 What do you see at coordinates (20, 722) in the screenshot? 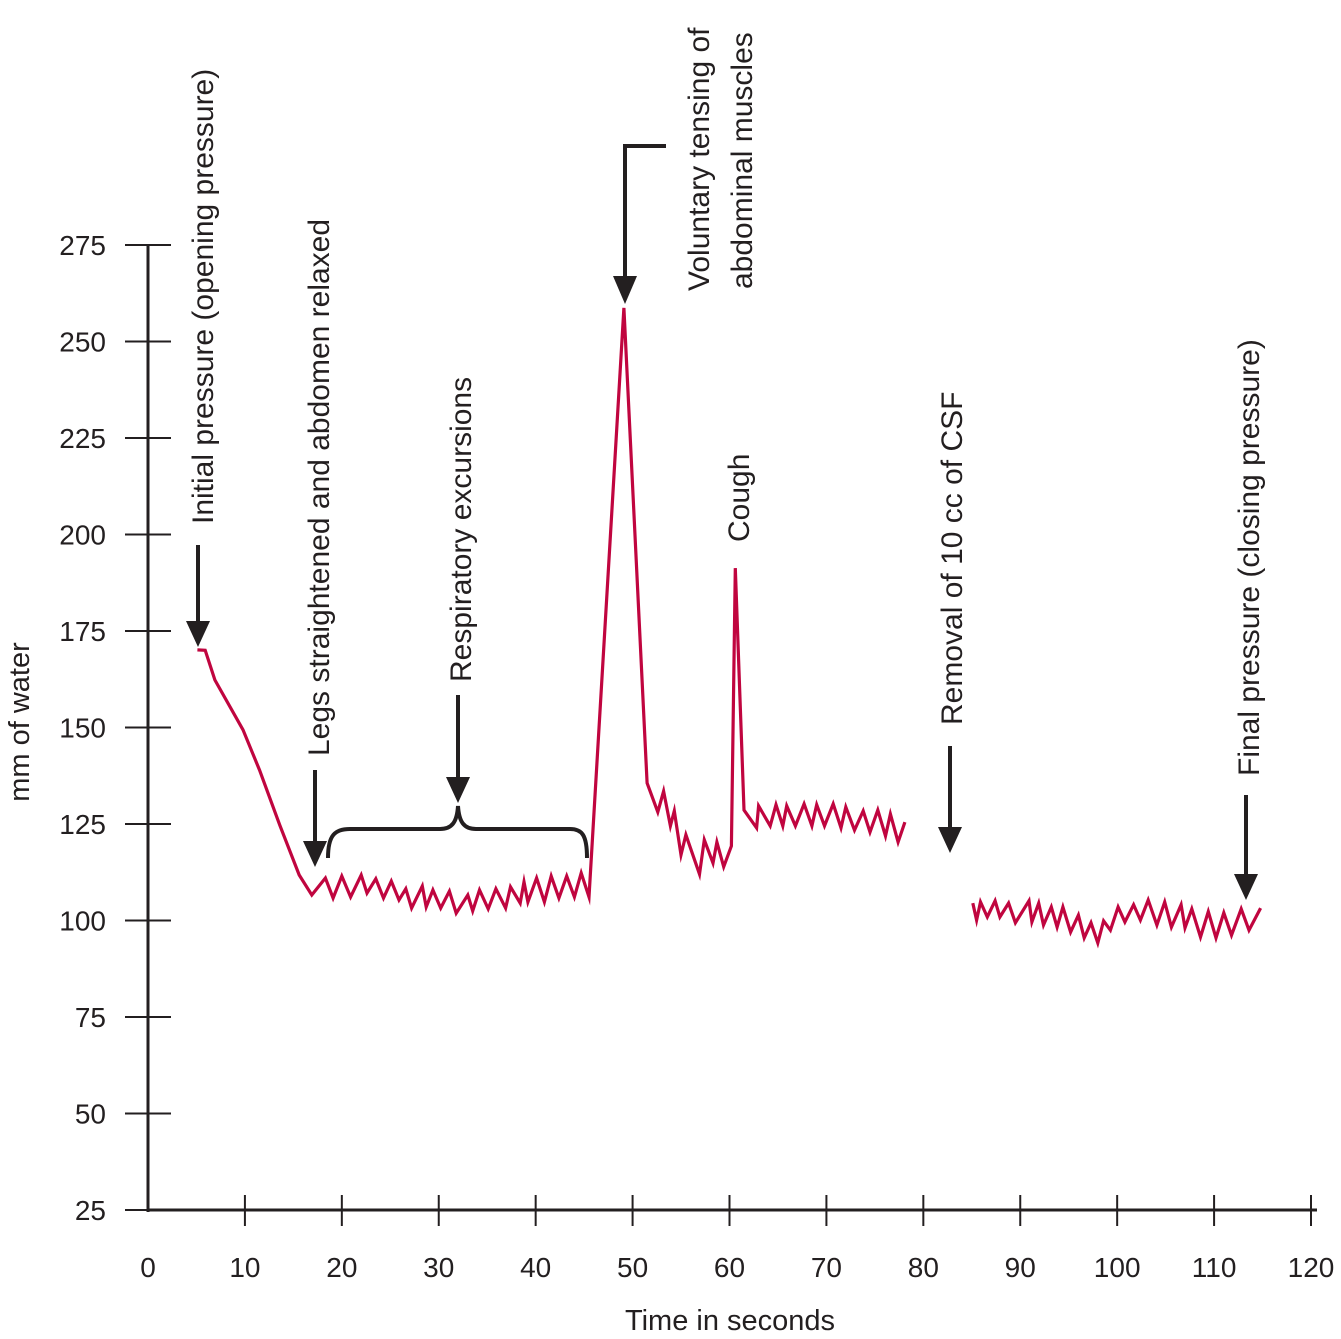
I see `y-axis-title: mm of water` at bounding box center [20, 722].